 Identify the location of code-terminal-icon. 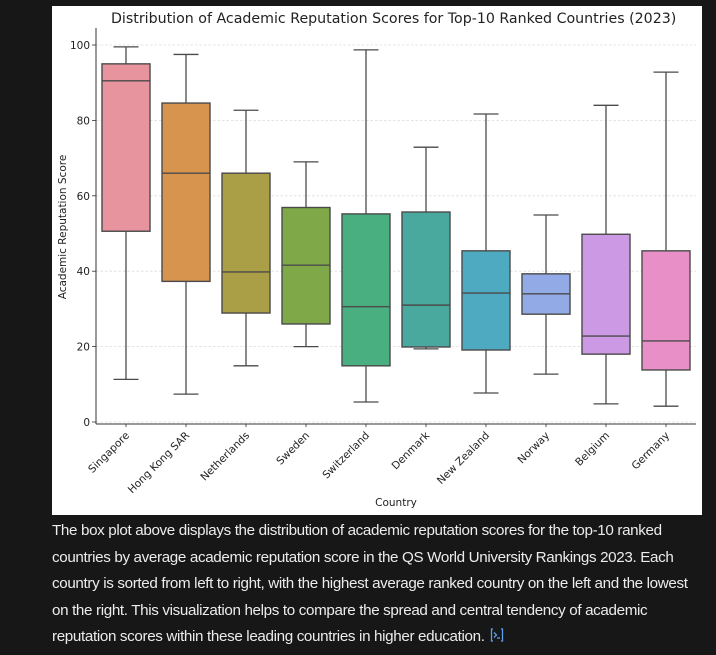
(497, 639).